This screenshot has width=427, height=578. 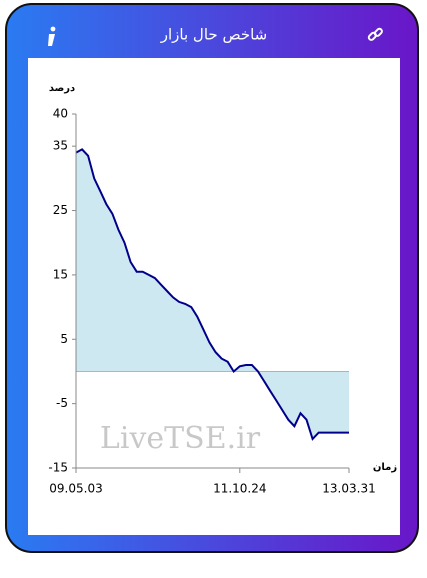 I want to click on y-tick-label: 5, so click(x=64, y=339).